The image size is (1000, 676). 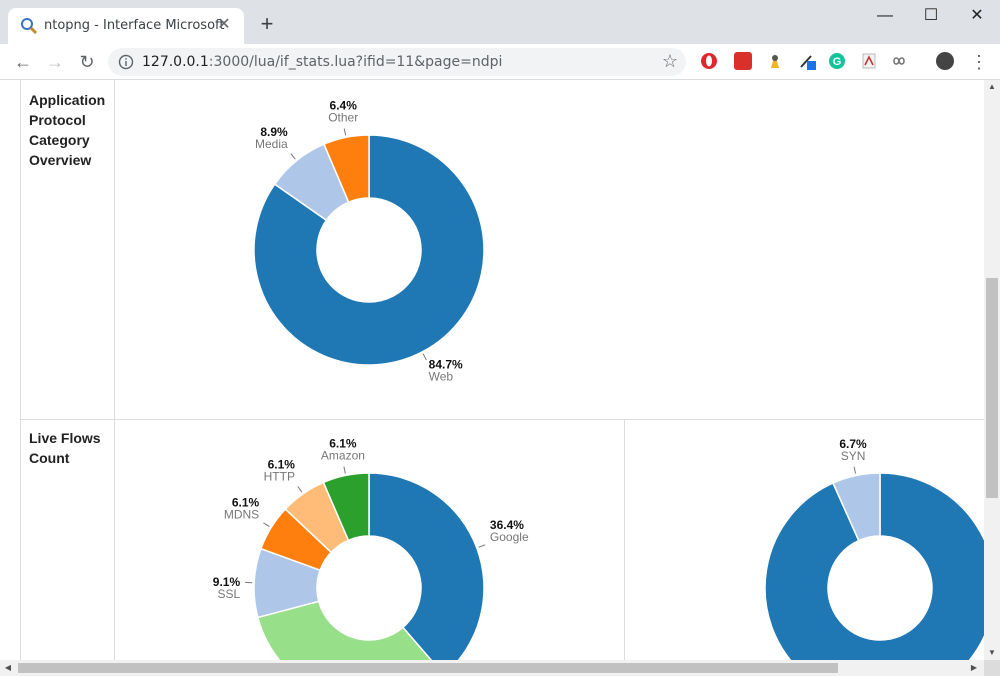 I want to click on scroll-up-arrow: ▲, so click(x=992, y=86).